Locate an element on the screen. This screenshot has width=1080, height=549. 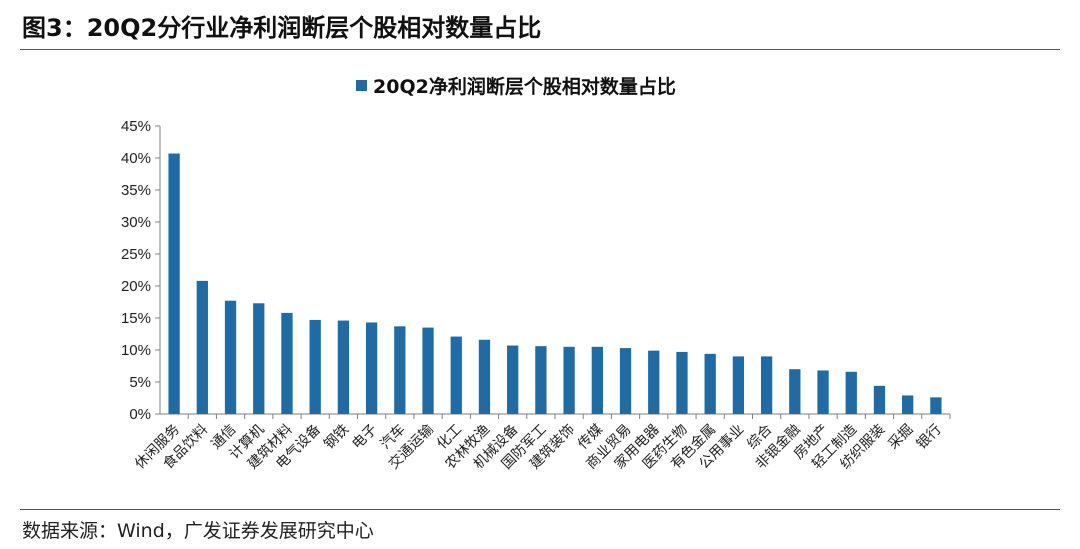
y-tick-label: 0% is located at coordinates (140, 414).